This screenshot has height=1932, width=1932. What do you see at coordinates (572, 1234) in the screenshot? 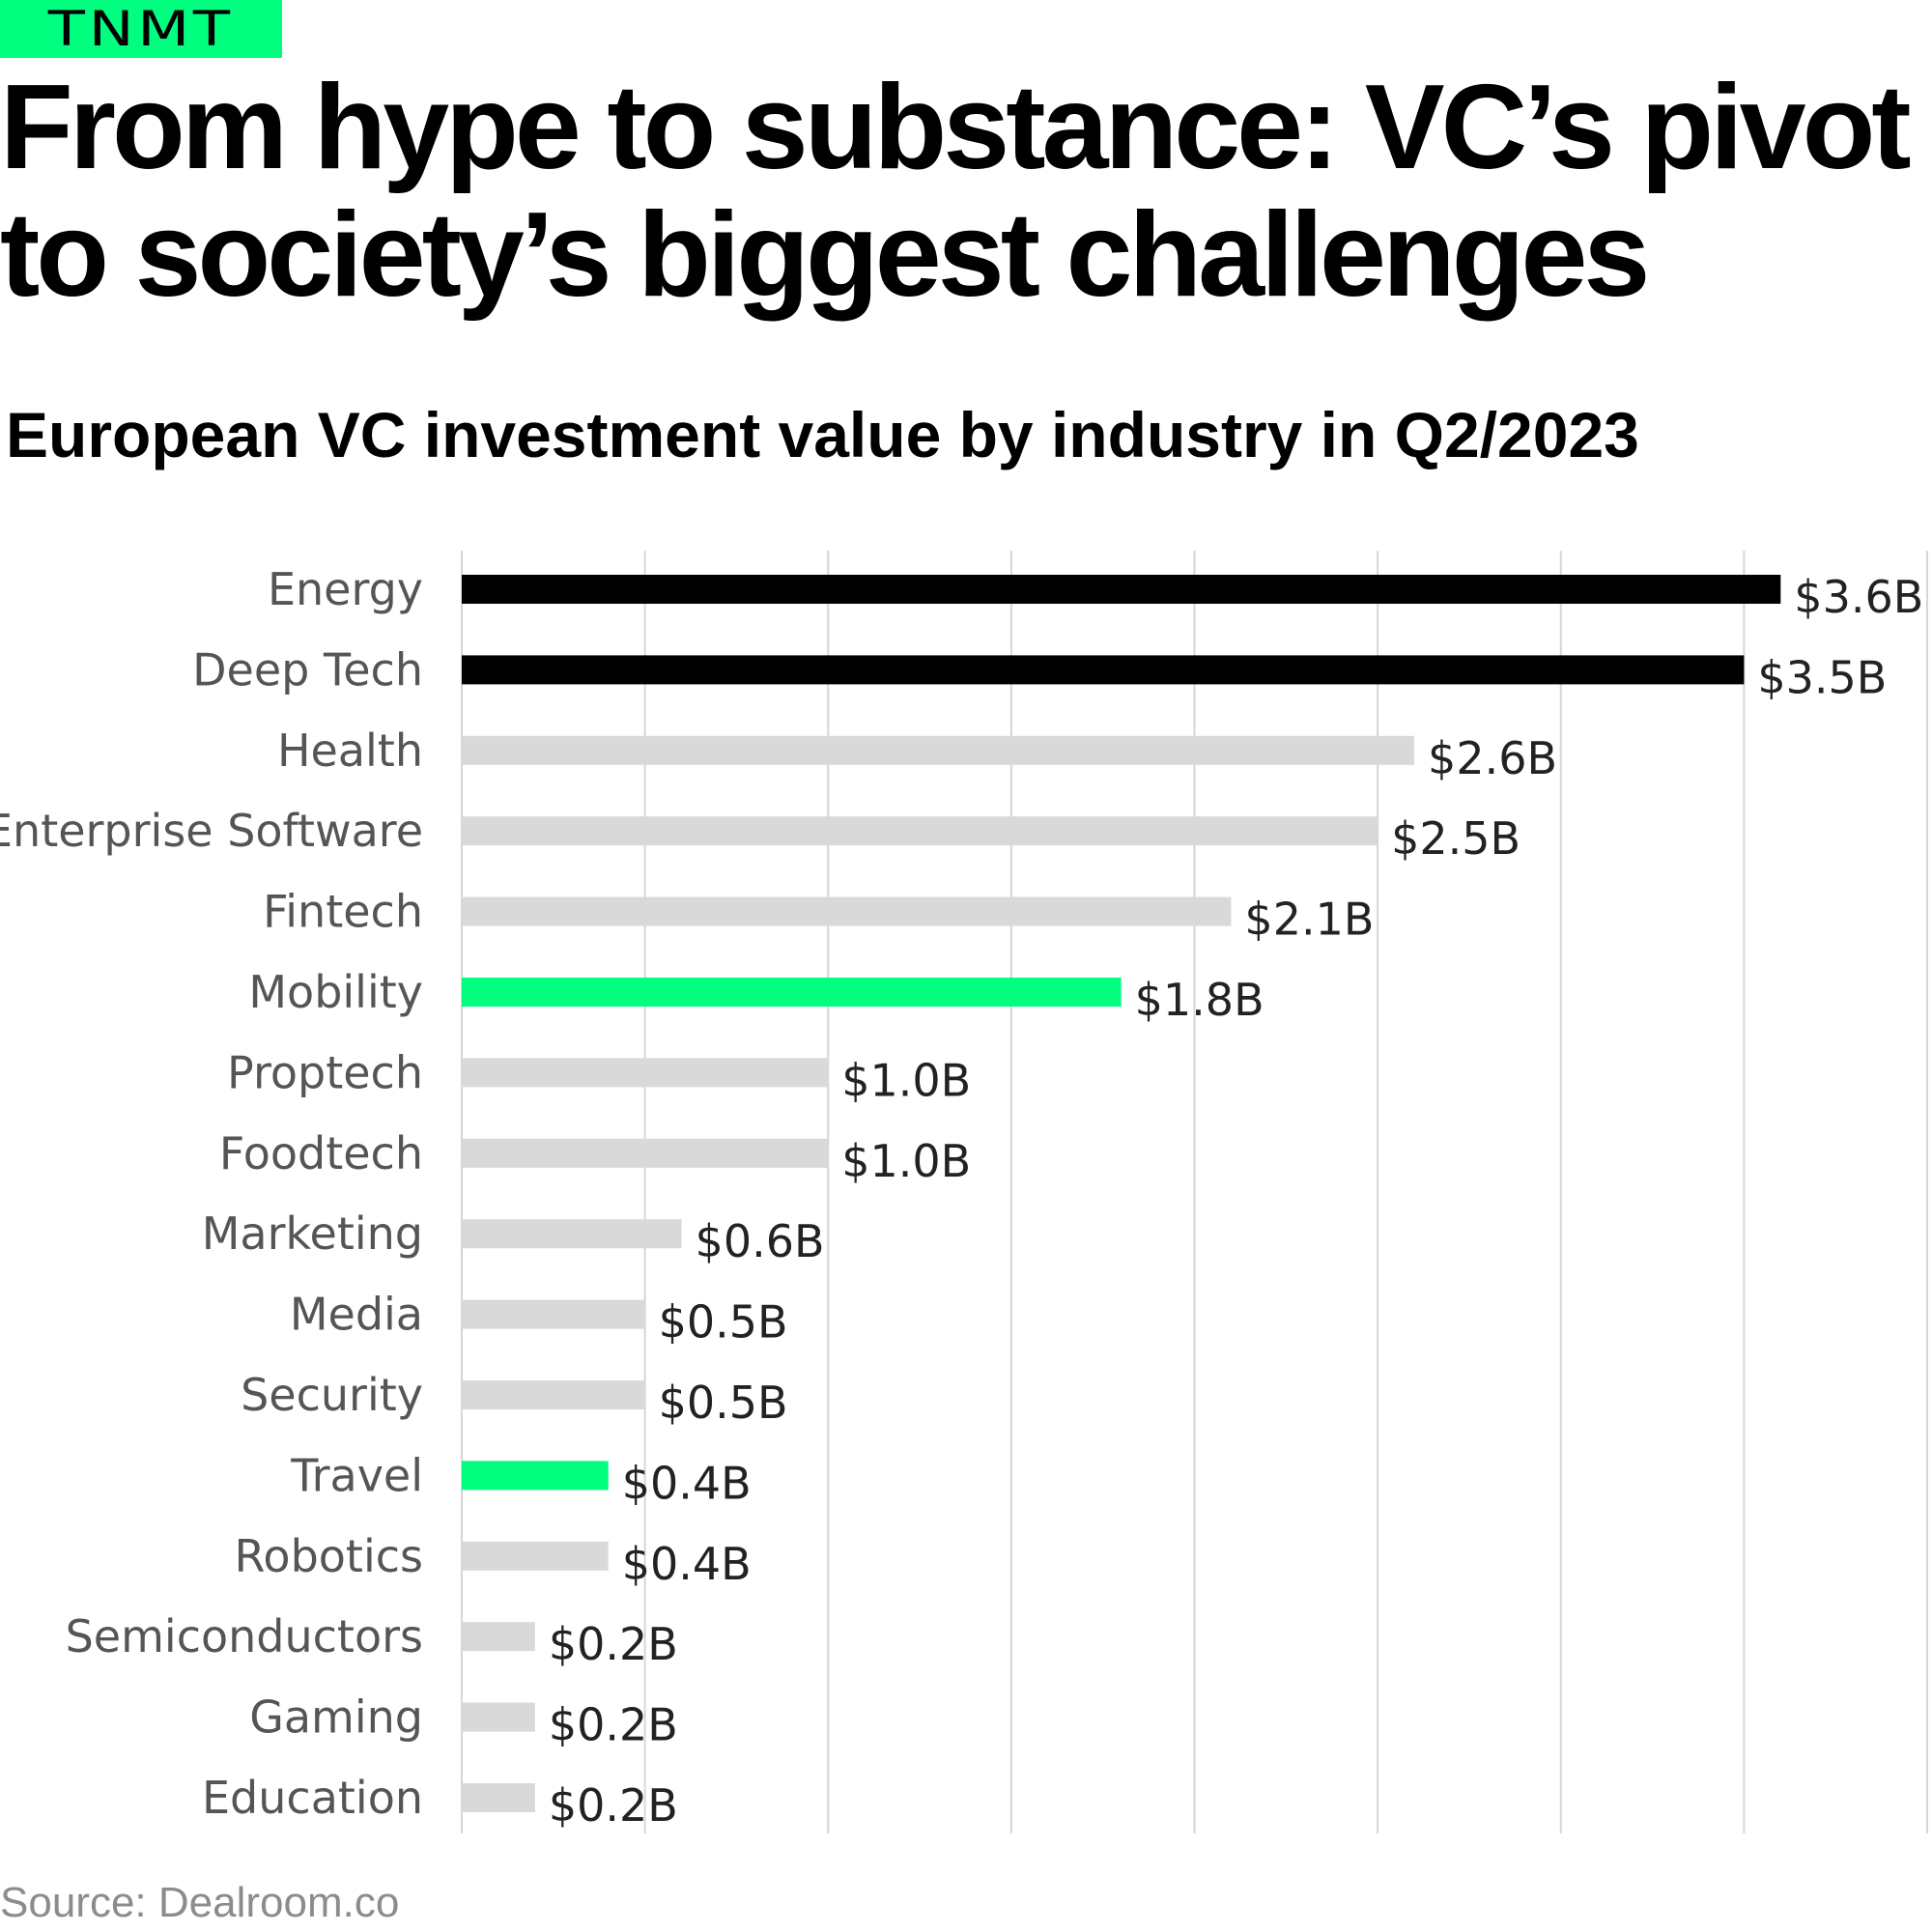
I see `bar-marketing` at bounding box center [572, 1234].